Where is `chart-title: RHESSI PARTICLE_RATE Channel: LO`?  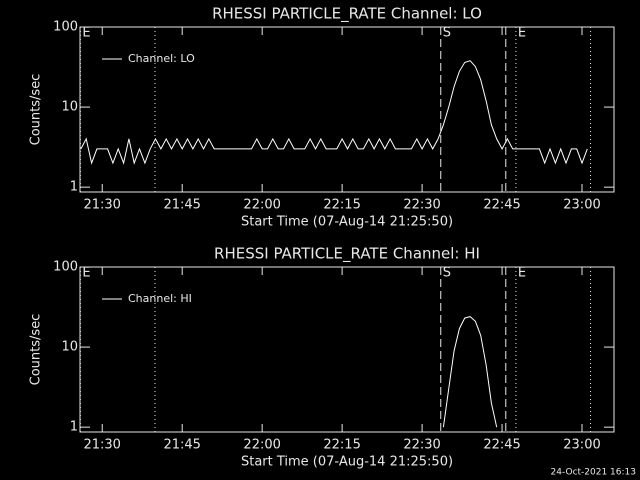 chart-title: RHESSI PARTICLE_RATE Channel: LO is located at coordinates (347, 14).